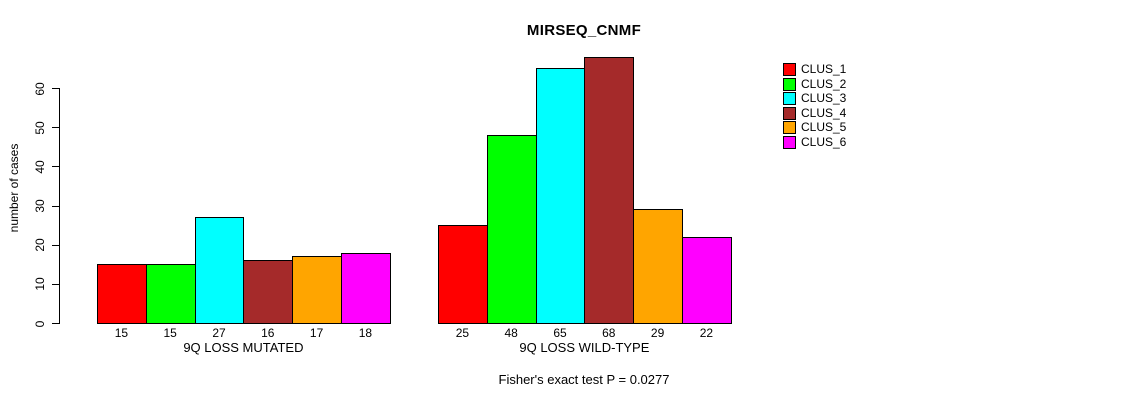 The height and width of the screenshot is (400, 1140). What do you see at coordinates (365, 333) in the screenshot?
I see `bar-value-label: 18` at bounding box center [365, 333].